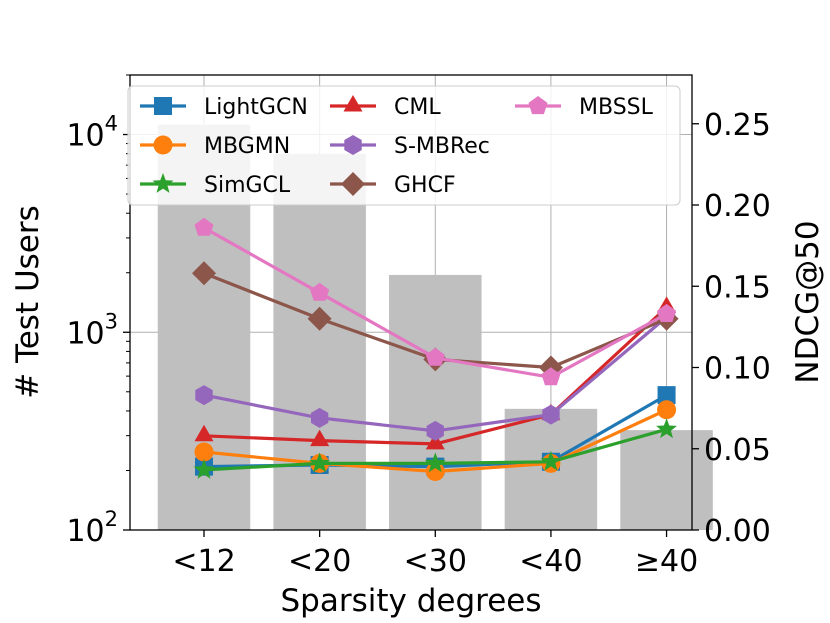 This screenshot has height=623, width=830. I want to click on right-tick-label: 0.25, so click(737, 125).